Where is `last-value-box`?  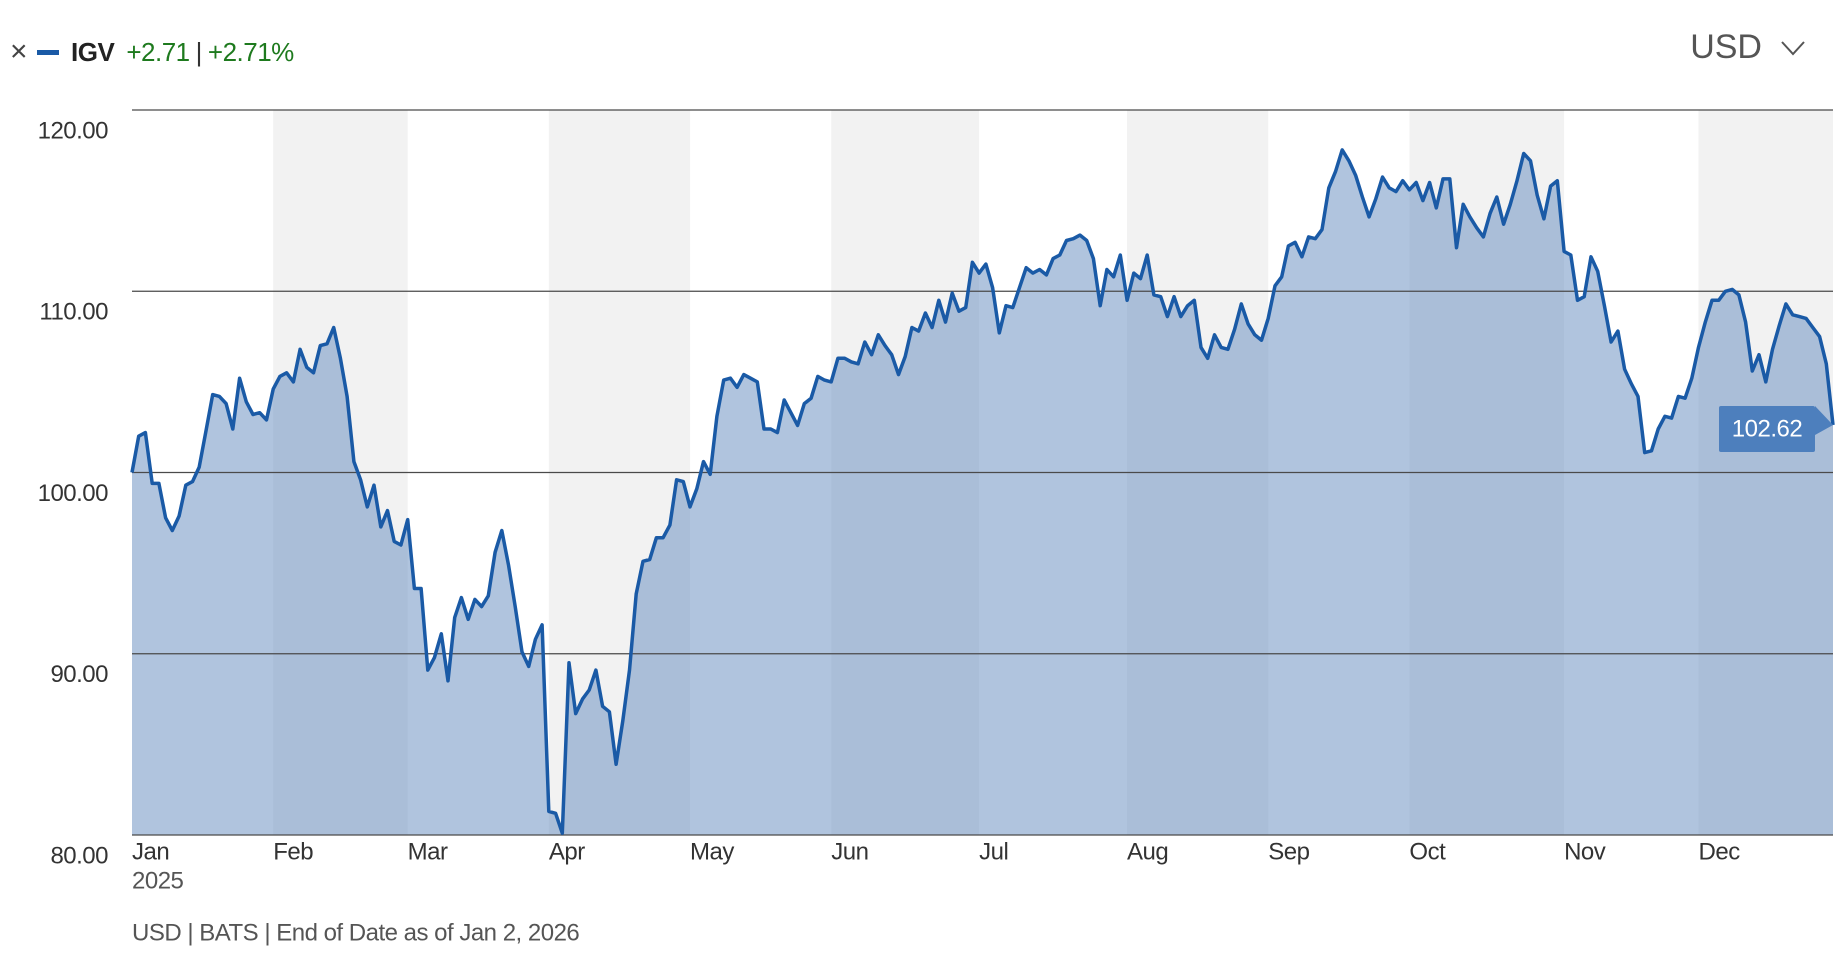 last-value-box is located at coordinates (1767, 429).